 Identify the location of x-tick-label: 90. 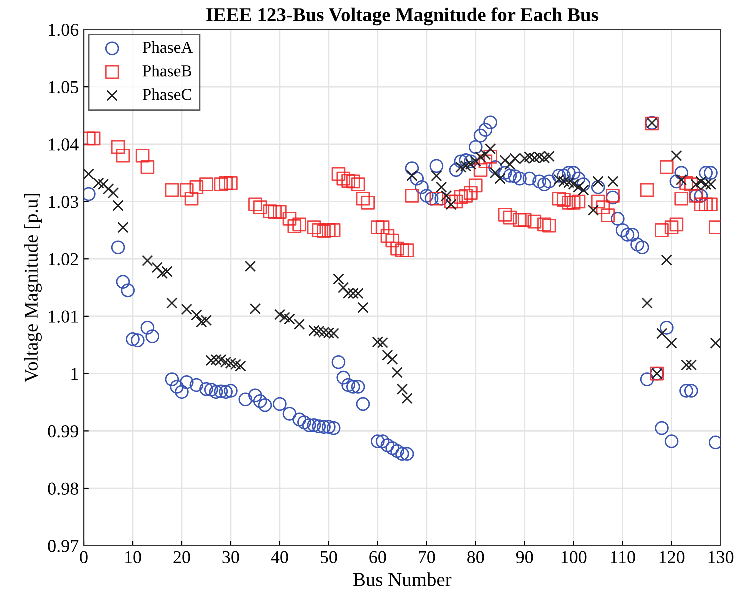
(525, 557).